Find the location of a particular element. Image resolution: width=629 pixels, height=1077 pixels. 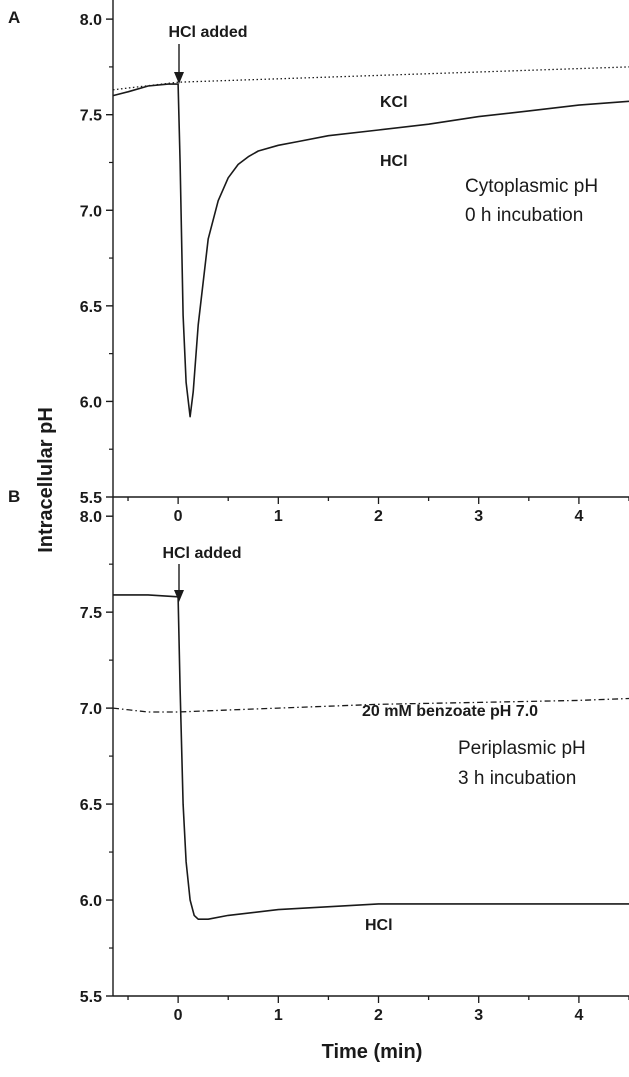

panel-b-condition-line1: Periplasmic pH is located at coordinates (522, 748).